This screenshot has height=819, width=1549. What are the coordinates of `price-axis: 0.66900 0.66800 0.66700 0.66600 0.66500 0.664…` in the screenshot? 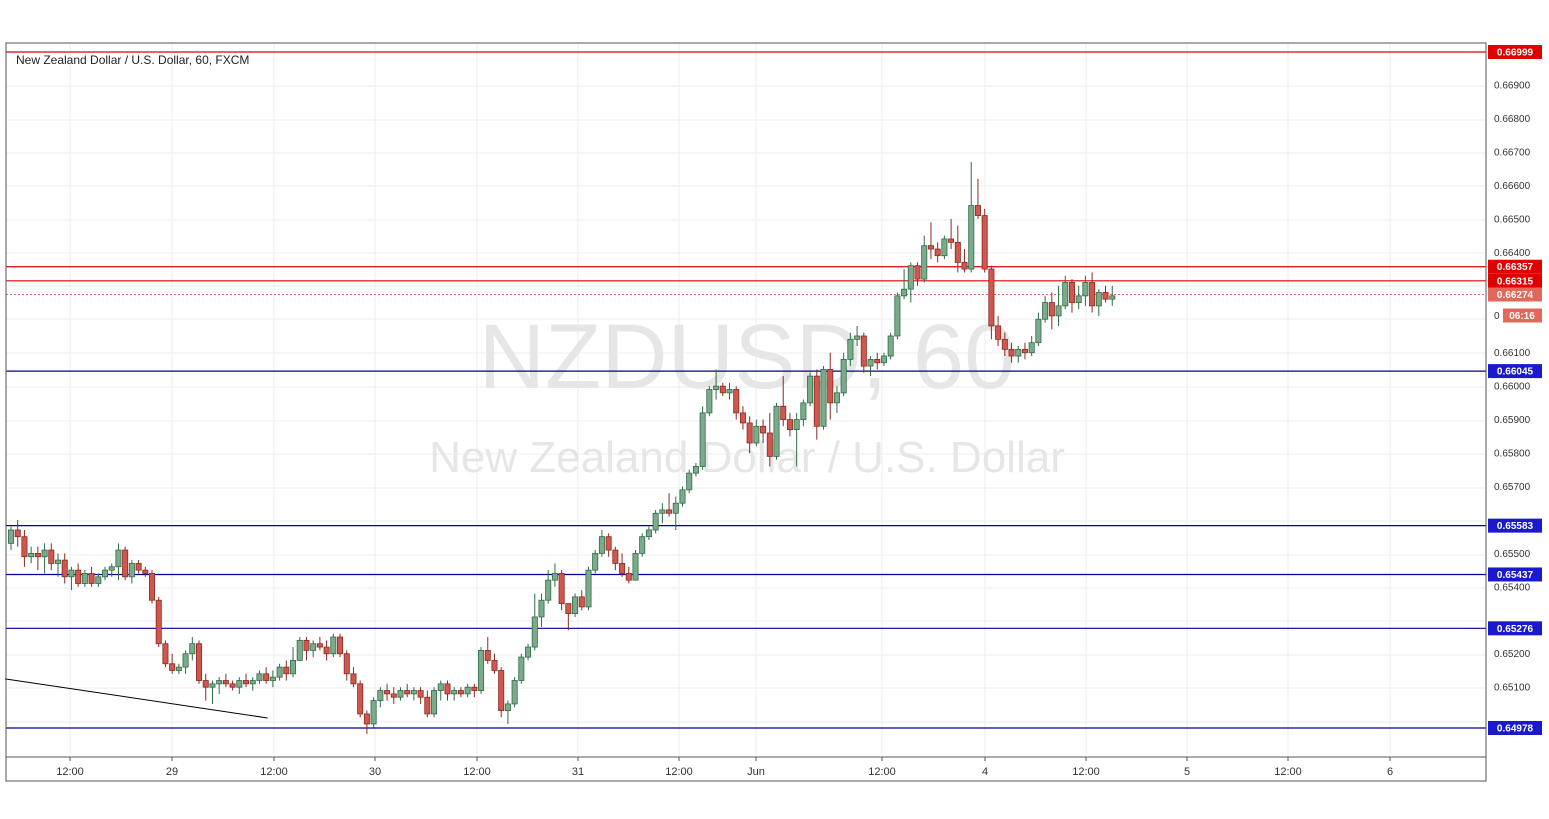 It's located at (1512, 387).